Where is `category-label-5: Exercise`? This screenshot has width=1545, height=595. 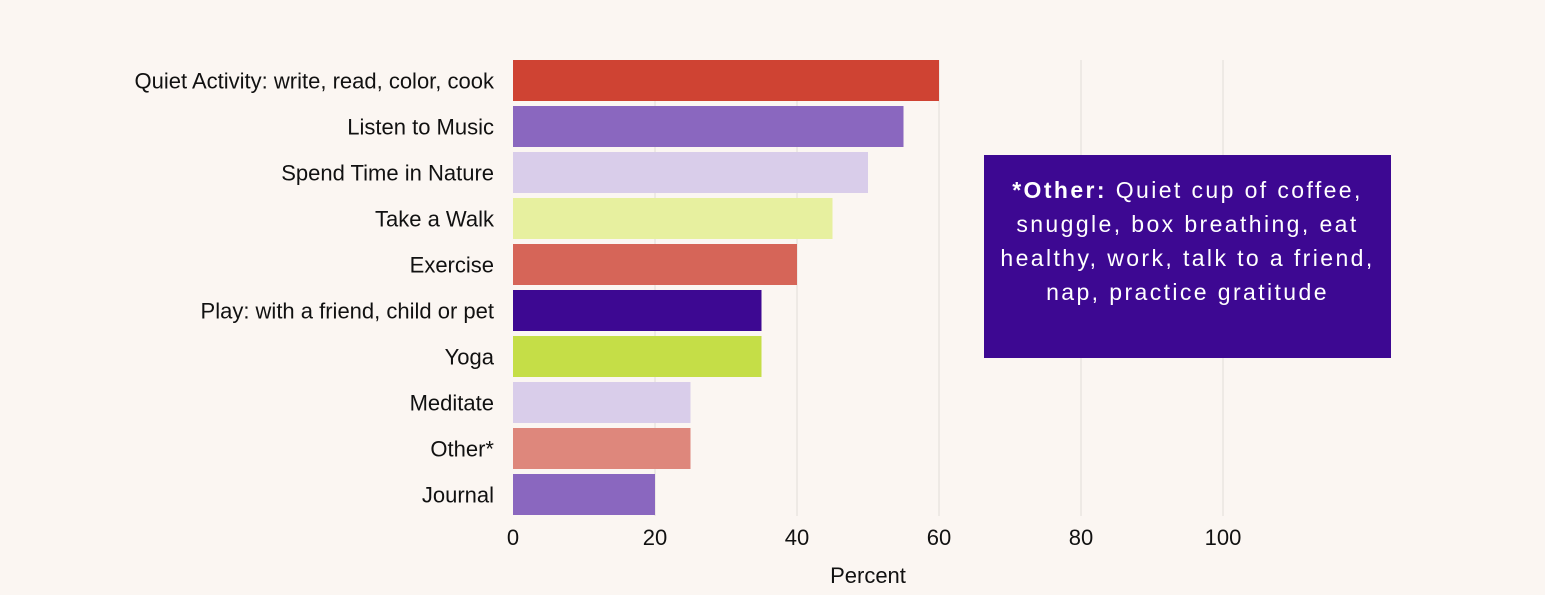
category-label-5: Exercise is located at coordinates (452, 265).